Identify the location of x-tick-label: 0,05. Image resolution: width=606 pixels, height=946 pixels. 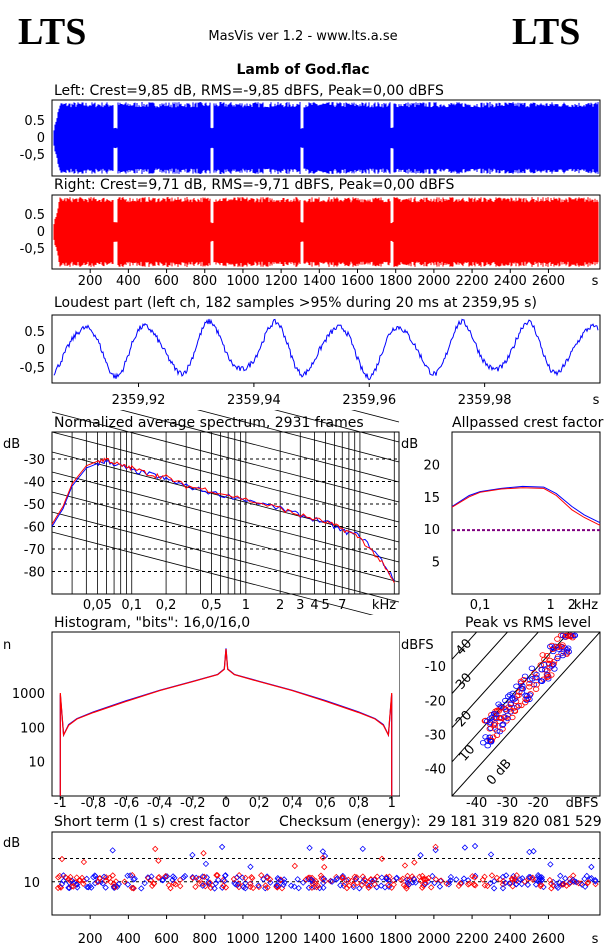
(97, 605).